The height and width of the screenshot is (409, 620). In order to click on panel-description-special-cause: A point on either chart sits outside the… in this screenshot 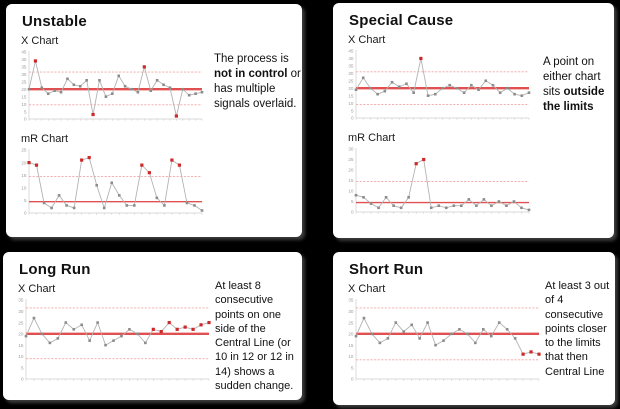, I will do `click(574, 84)`.